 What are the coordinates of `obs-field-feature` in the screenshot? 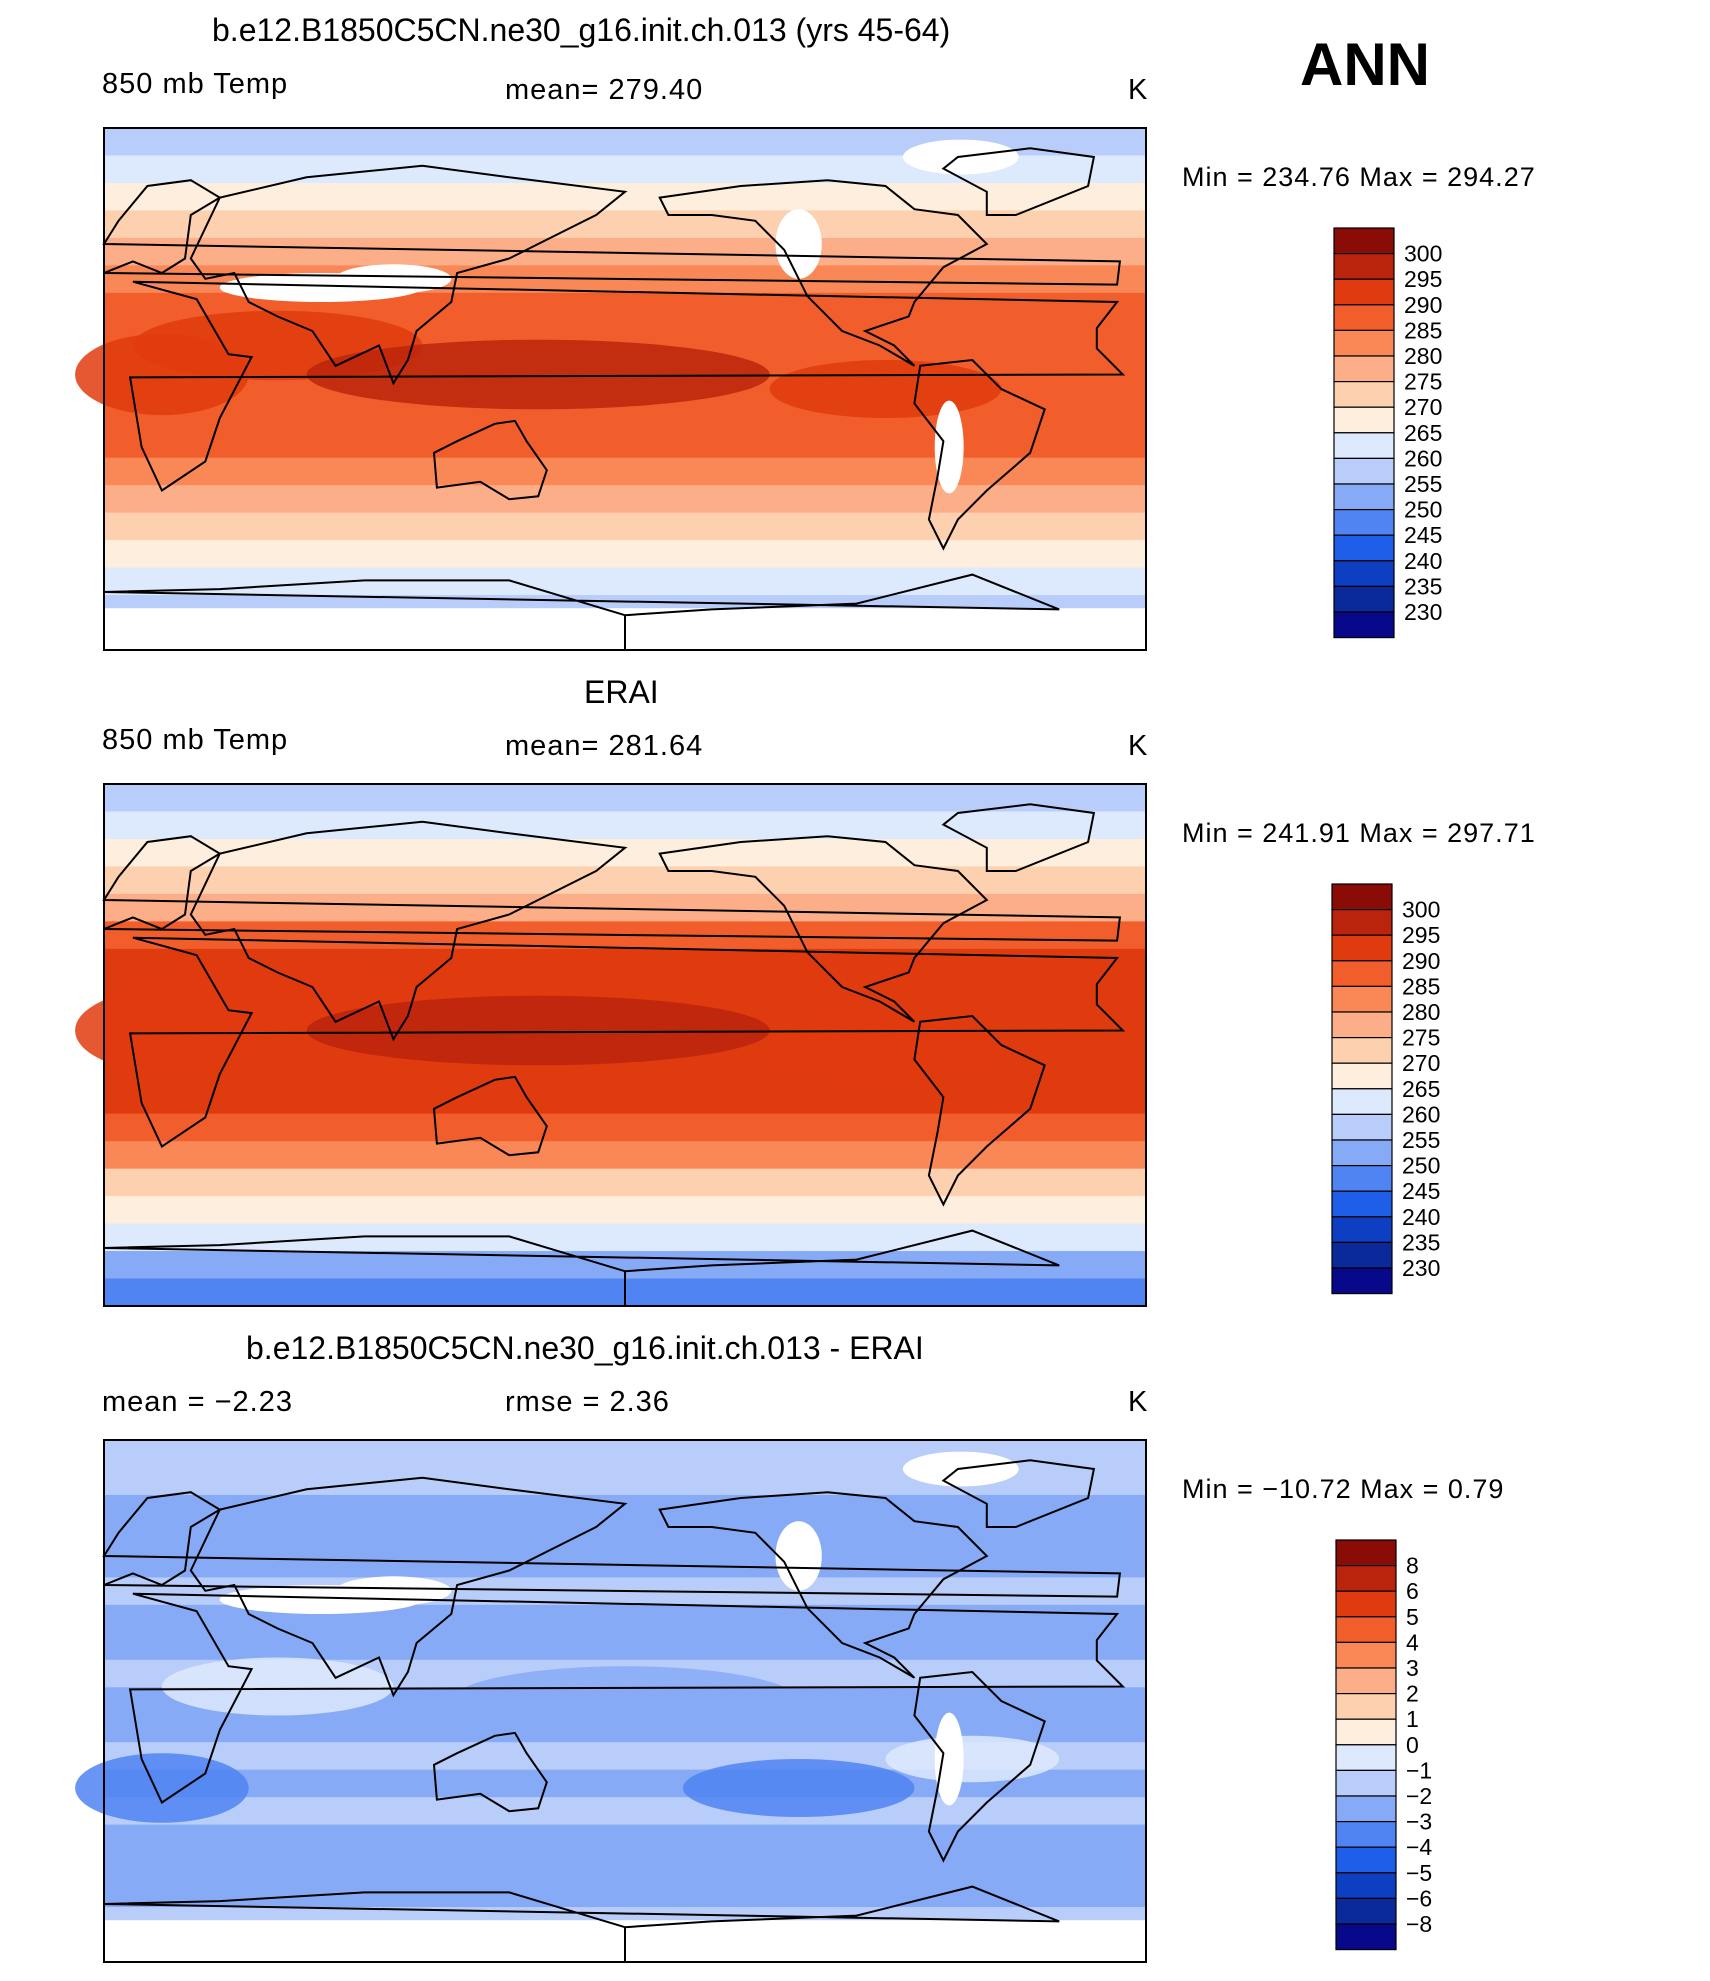 It's located at (538, 1030).